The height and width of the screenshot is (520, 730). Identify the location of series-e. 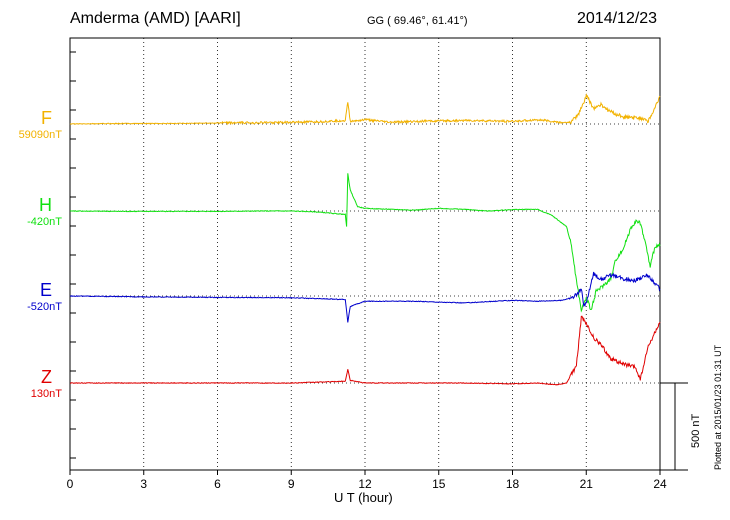
(365, 297).